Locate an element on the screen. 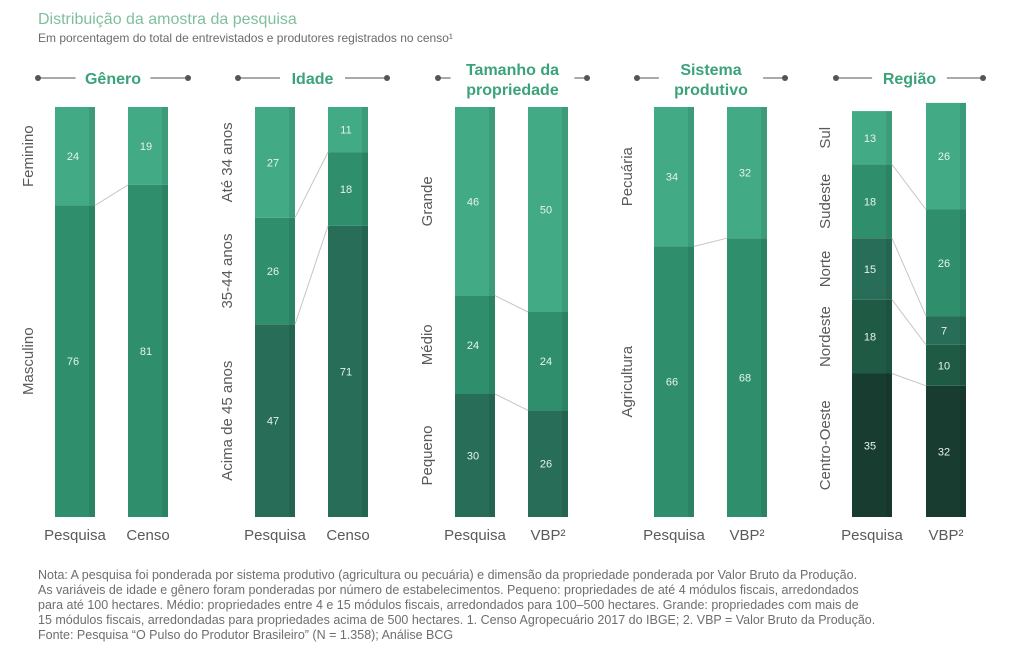 The width and height of the screenshot is (1024, 656). data-label: 10 is located at coordinates (944, 366).